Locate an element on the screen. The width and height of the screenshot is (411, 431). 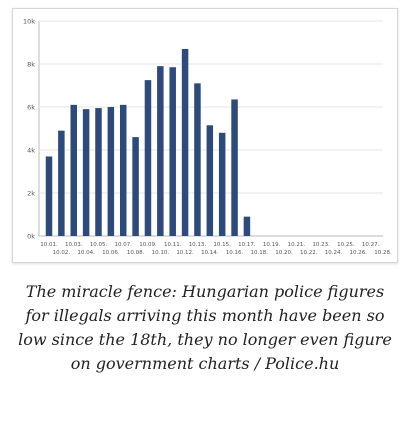
y-tick-label: 4k is located at coordinates (31, 151).